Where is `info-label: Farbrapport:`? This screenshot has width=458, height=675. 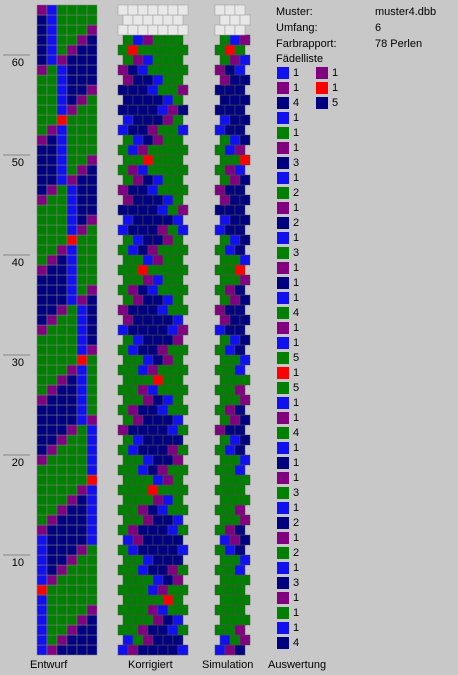
info-label: Farbrapport: is located at coordinates (306, 44).